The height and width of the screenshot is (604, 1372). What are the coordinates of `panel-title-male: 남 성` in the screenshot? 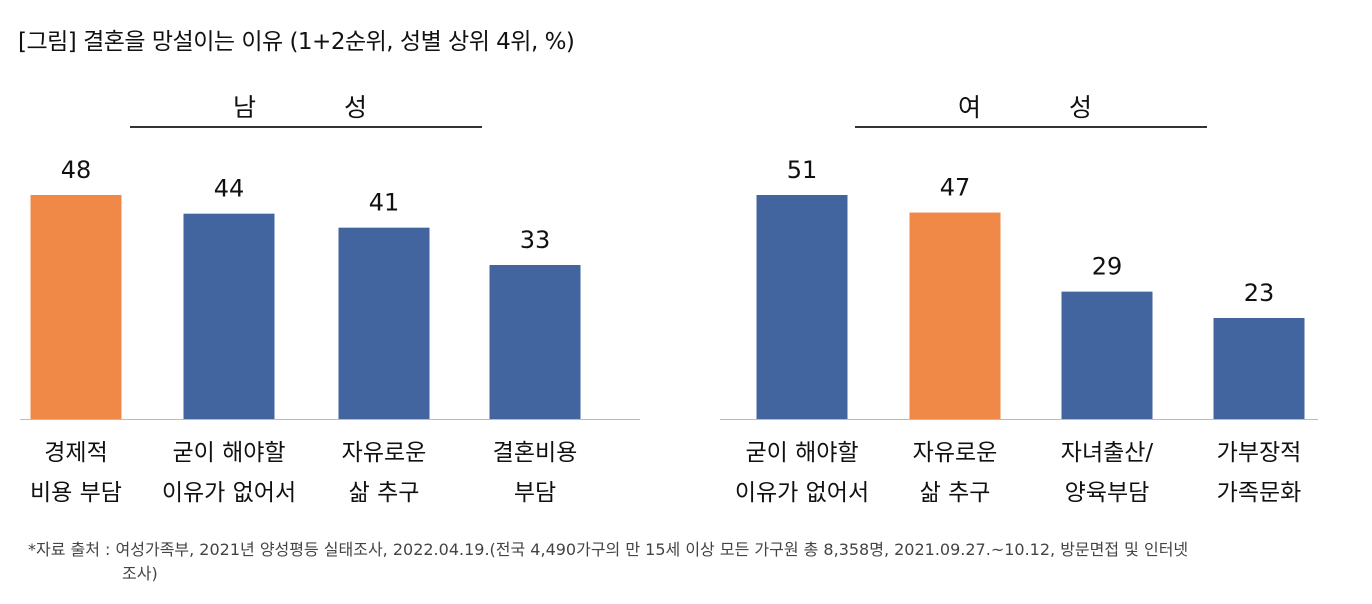 It's located at (320, 107).